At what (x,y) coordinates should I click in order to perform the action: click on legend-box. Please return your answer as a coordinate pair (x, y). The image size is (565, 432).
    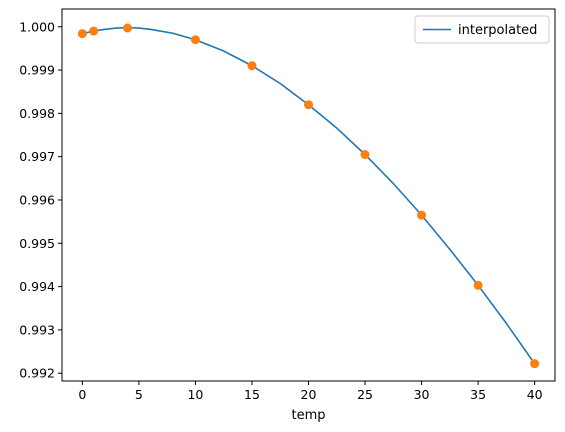
    Looking at the image, I should click on (482, 29).